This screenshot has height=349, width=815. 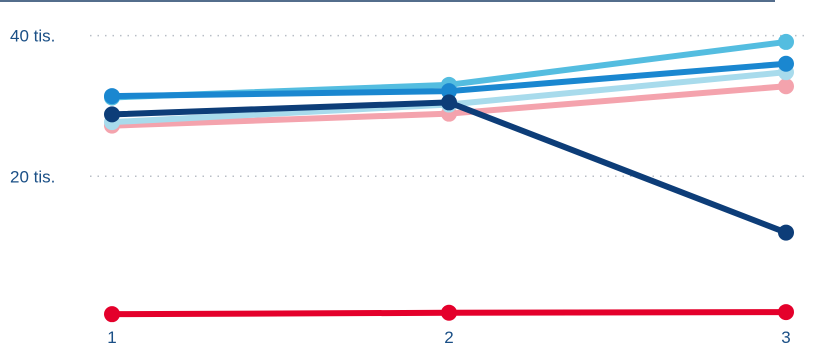 What do you see at coordinates (32, 36) in the screenshot?
I see `y-tick-label: 40 tis.` at bounding box center [32, 36].